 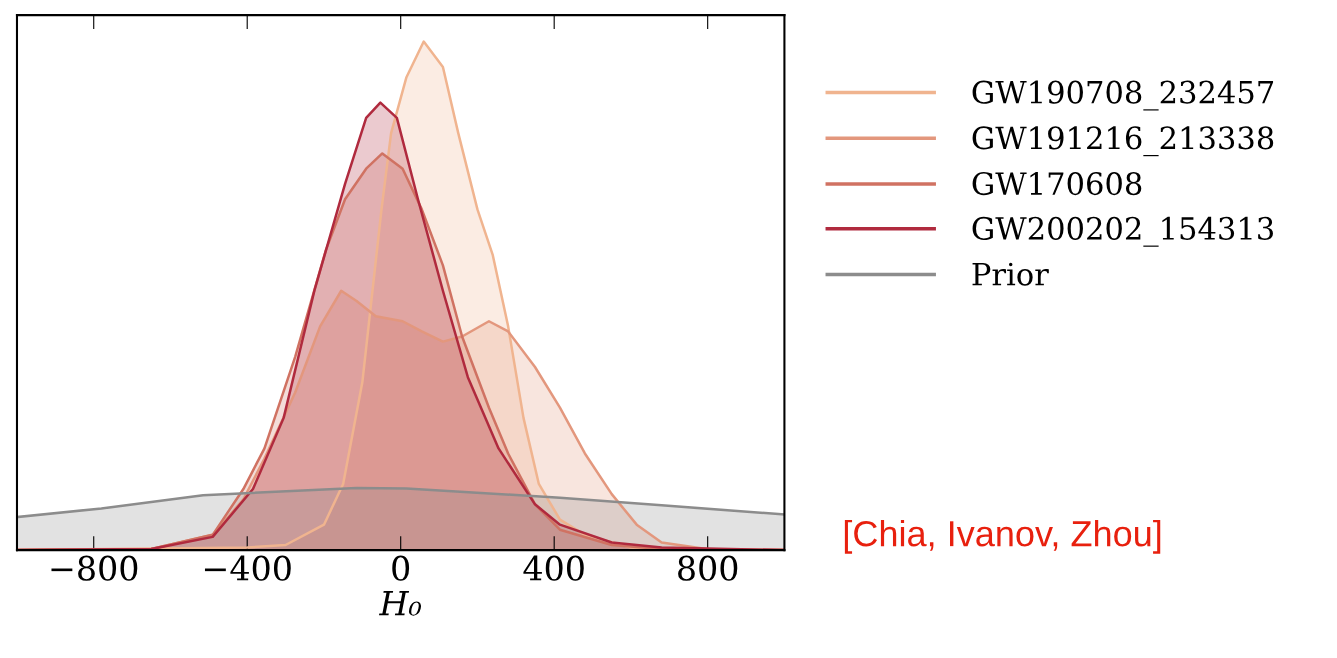 What do you see at coordinates (1123, 95) in the screenshot?
I see `legend-label: GW190708_232457` at bounding box center [1123, 95].